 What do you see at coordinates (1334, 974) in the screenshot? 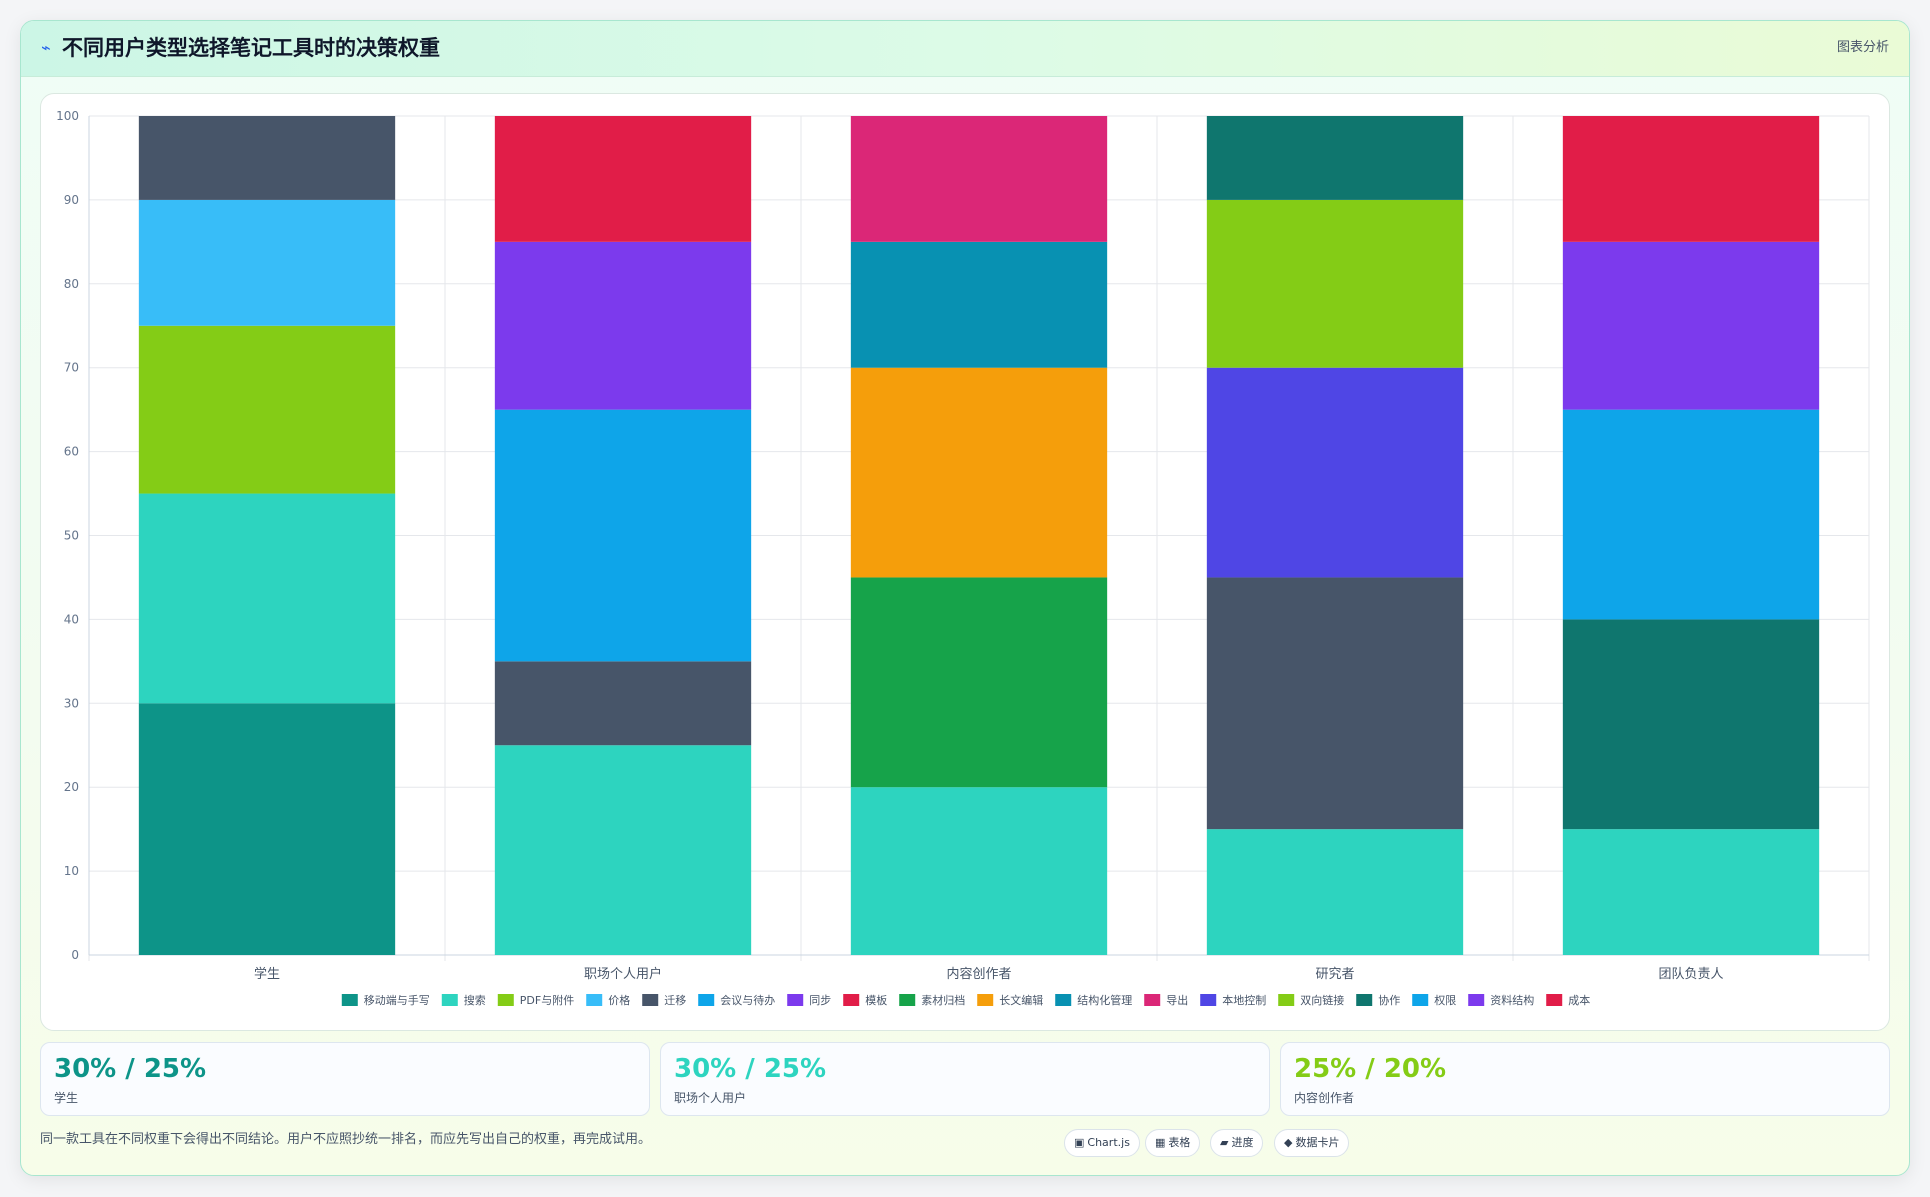
I see `x-tick-label: 研究者` at bounding box center [1334, 974].